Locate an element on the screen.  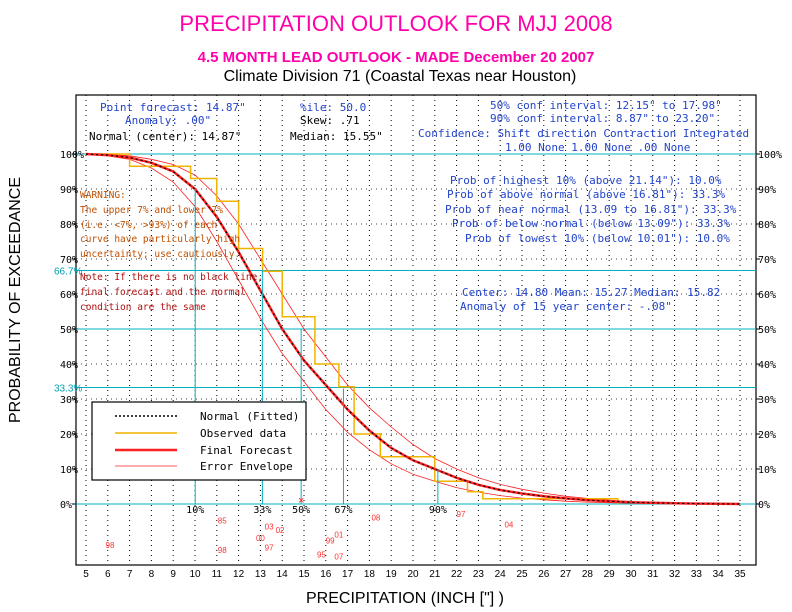
year-label: 07 is located at coordinates (338, 556).